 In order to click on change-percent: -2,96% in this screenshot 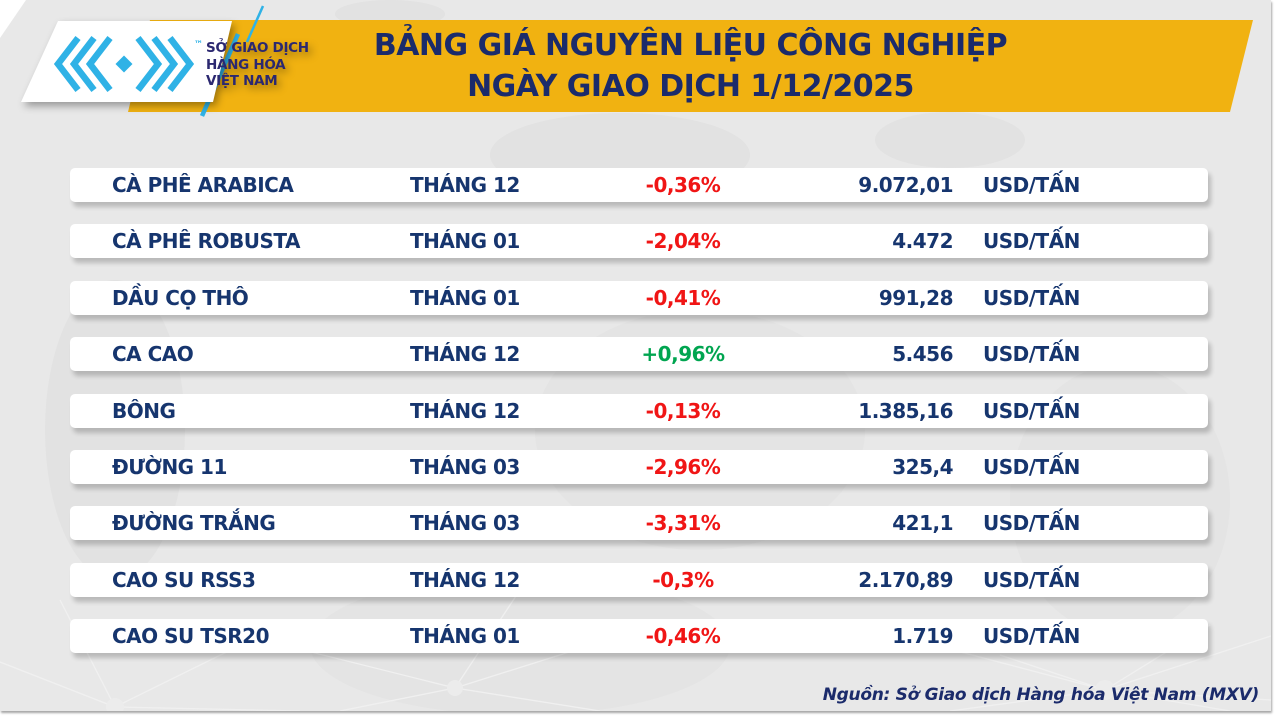, I will do `click(683, 466)`.